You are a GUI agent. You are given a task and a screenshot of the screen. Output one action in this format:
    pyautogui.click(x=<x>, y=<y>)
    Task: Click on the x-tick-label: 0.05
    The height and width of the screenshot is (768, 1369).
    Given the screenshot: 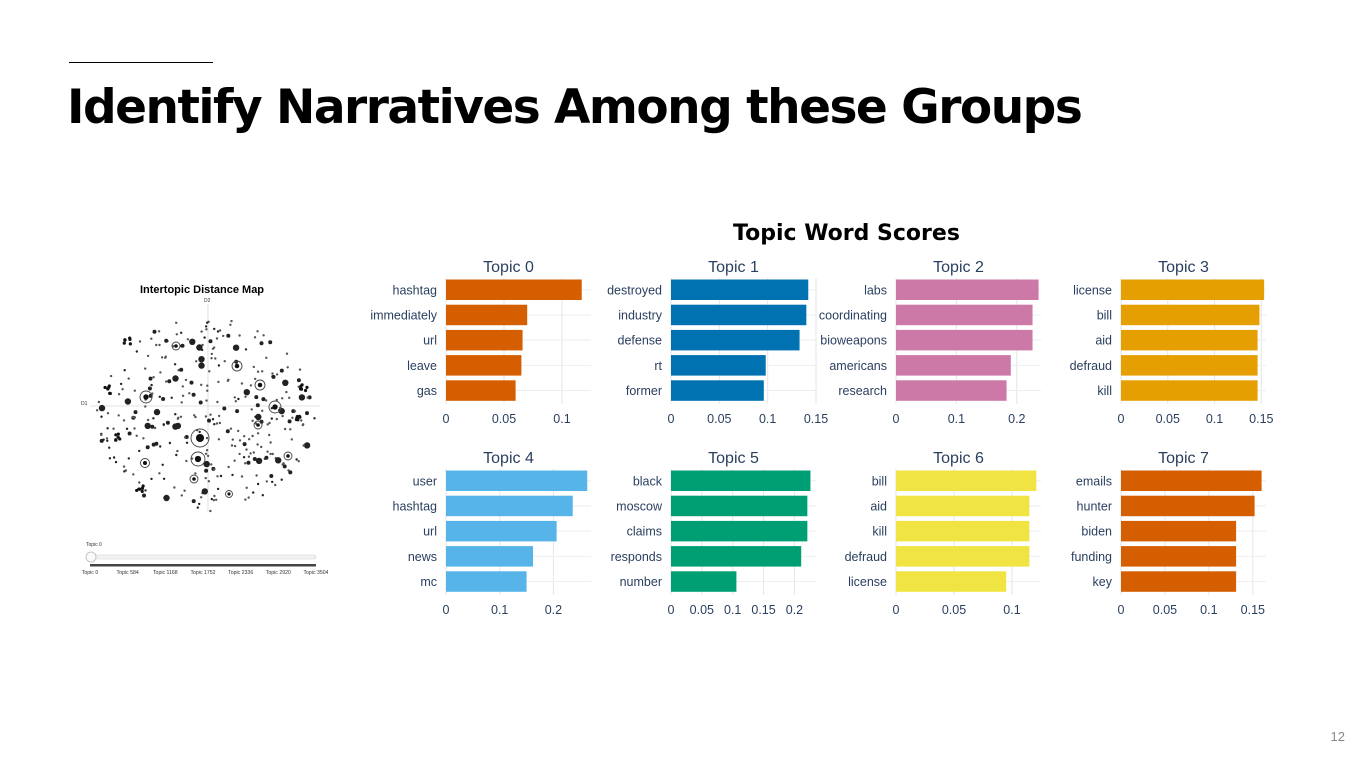 What is the action you would take?
    pyautogui.click(x=504, y=419)
    